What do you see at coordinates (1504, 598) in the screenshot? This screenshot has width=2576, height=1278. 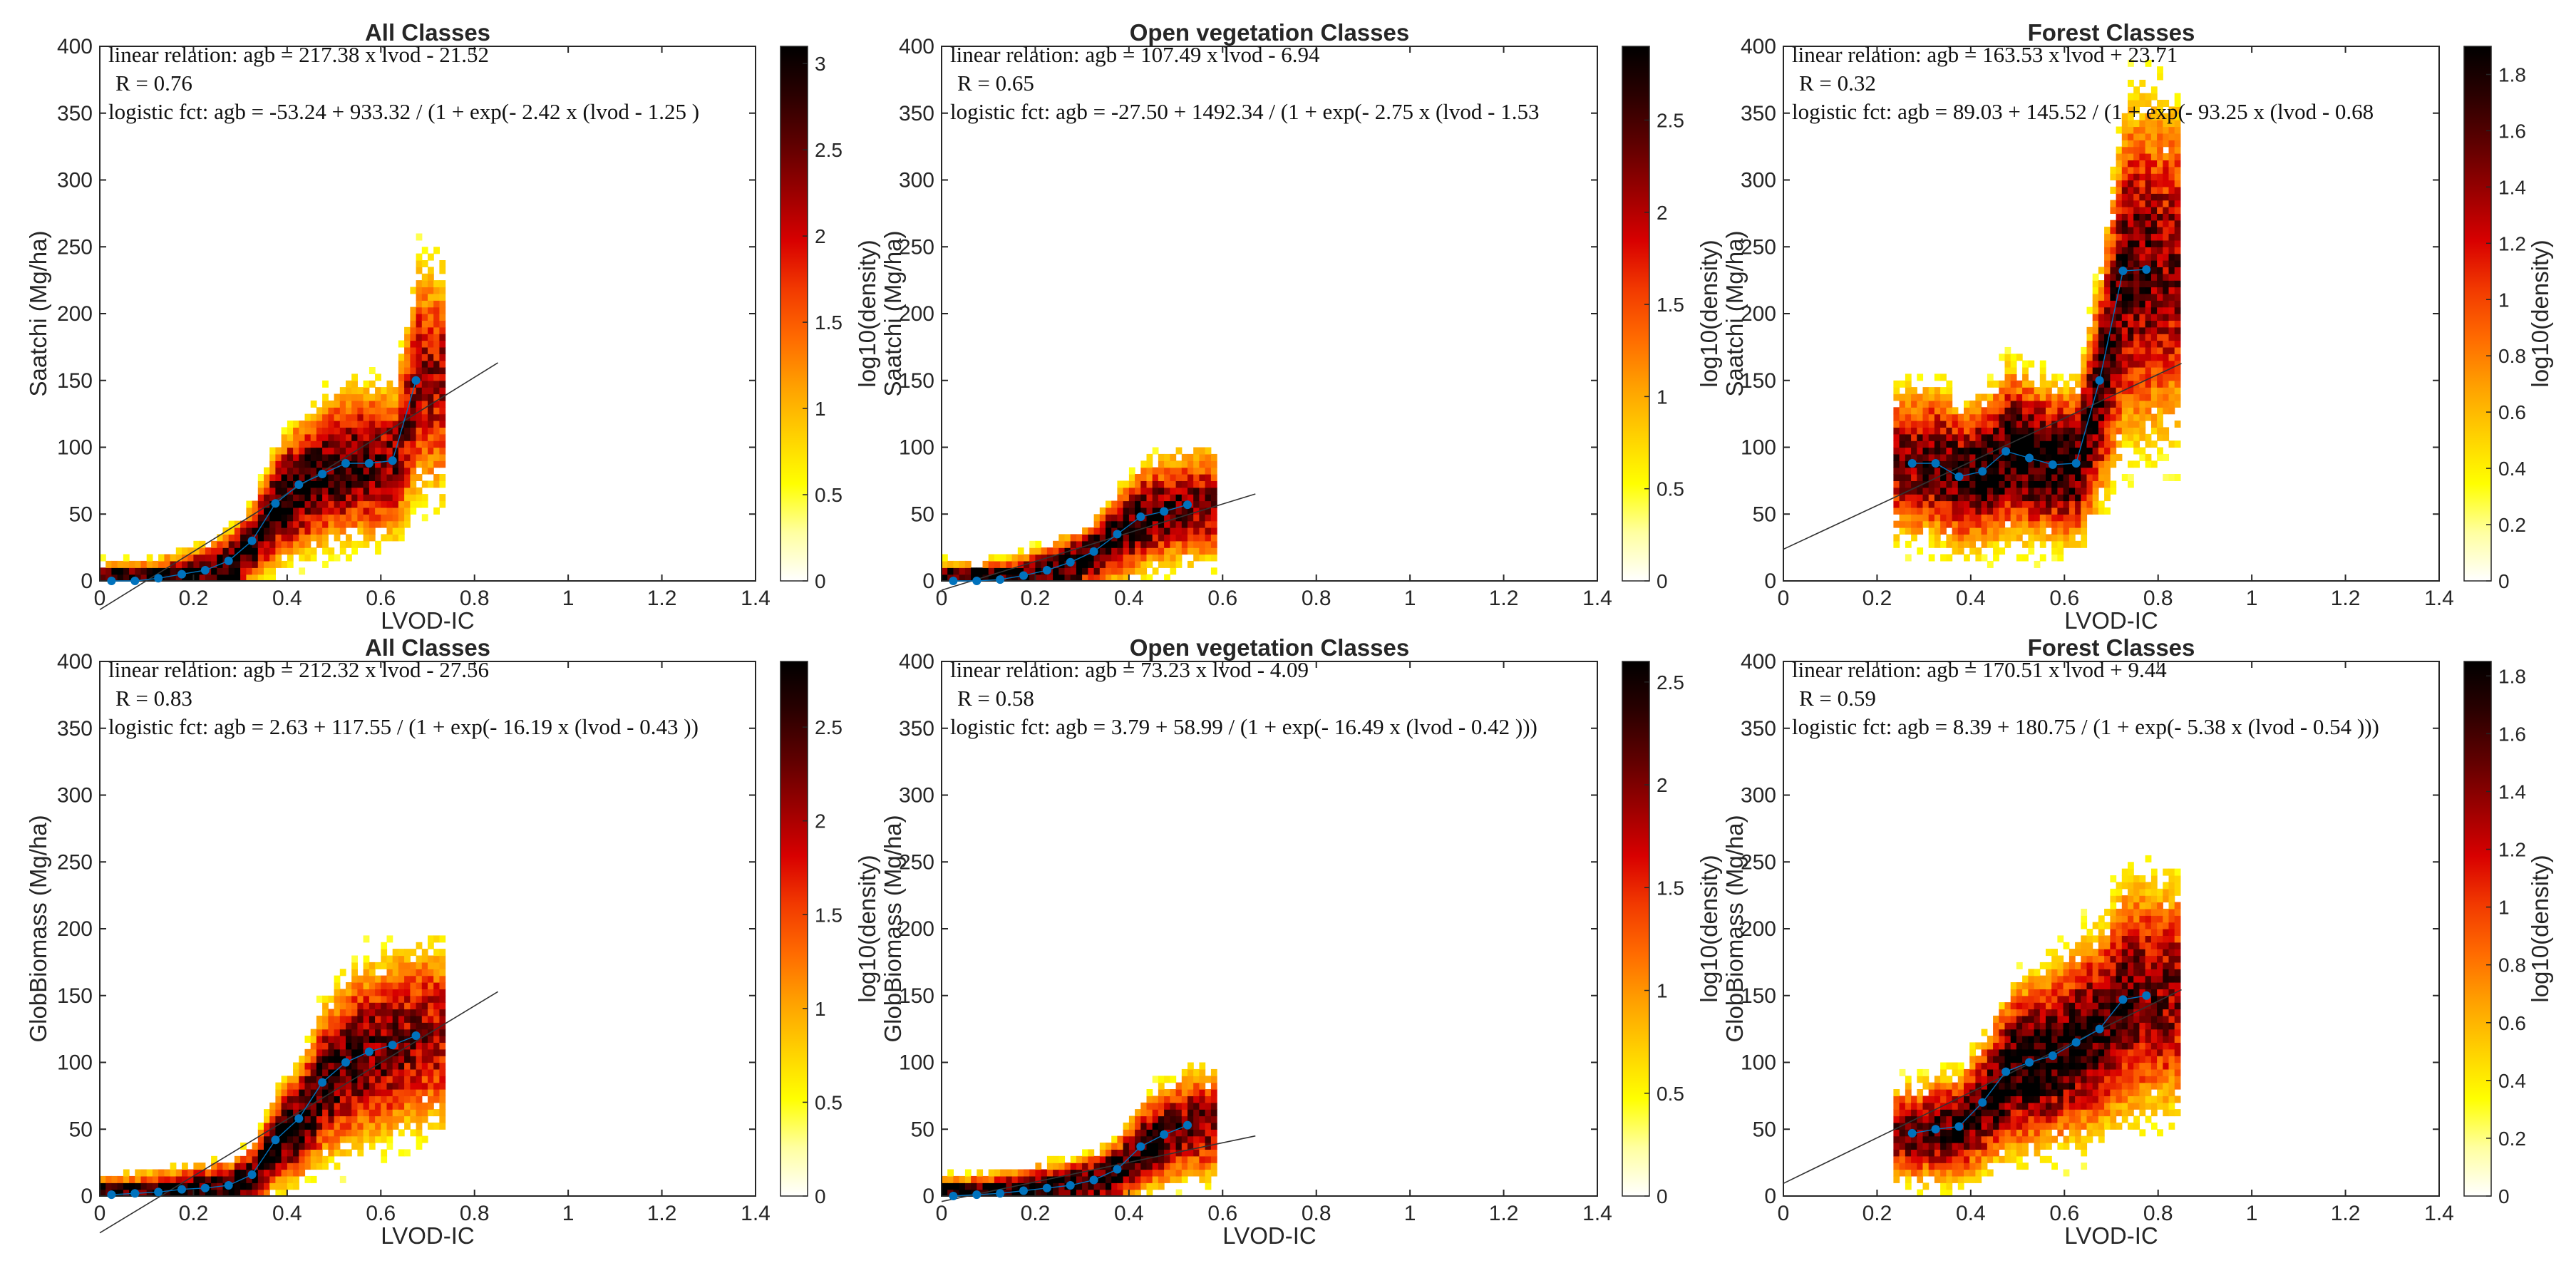 I see `x-tick-label: 1.2` at bounding box center [1504, 598].